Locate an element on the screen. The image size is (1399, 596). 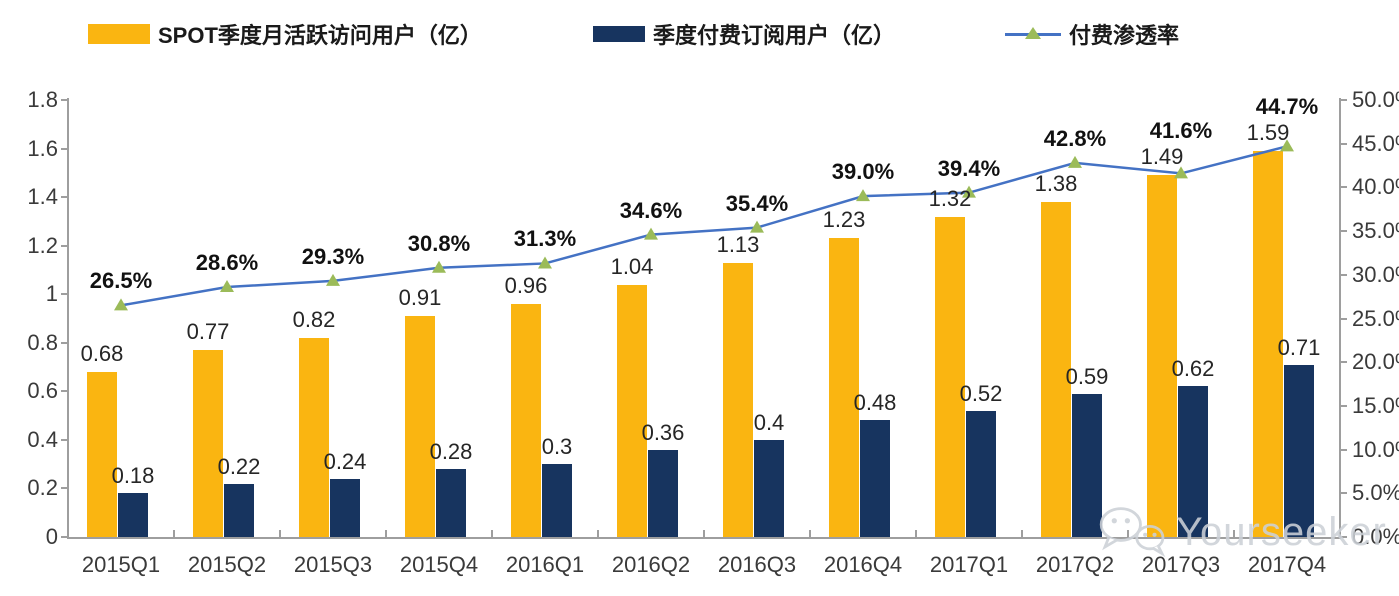
left-axis-tick-label: 0.8 is located at coordinates (42, 342).